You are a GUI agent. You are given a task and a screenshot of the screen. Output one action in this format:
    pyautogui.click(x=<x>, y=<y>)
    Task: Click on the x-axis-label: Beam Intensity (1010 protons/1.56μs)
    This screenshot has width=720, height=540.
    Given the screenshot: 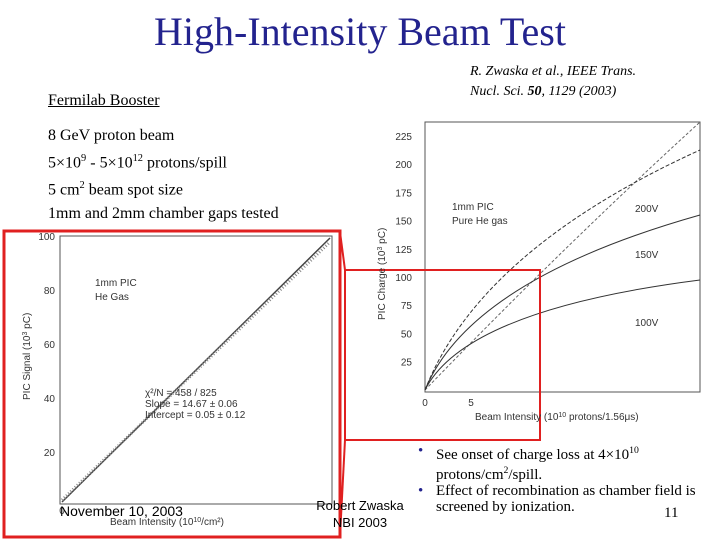 What is the action you would take?
    pyautogui.click(x=557, y=418)
    